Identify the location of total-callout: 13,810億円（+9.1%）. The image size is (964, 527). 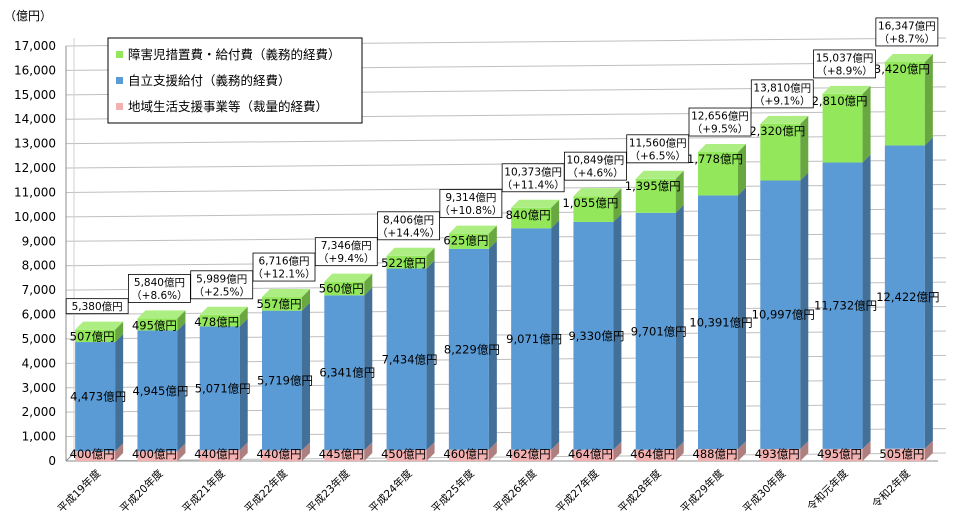
(782, 94).